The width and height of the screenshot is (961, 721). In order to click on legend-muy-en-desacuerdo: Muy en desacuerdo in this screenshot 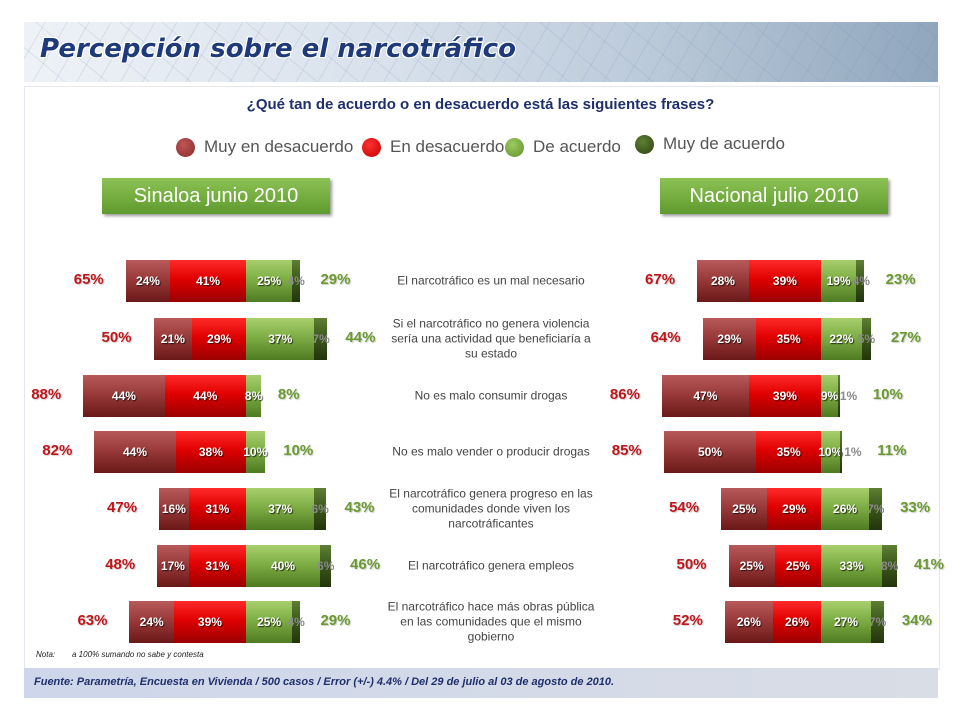, I will do `click(264, 147)`.